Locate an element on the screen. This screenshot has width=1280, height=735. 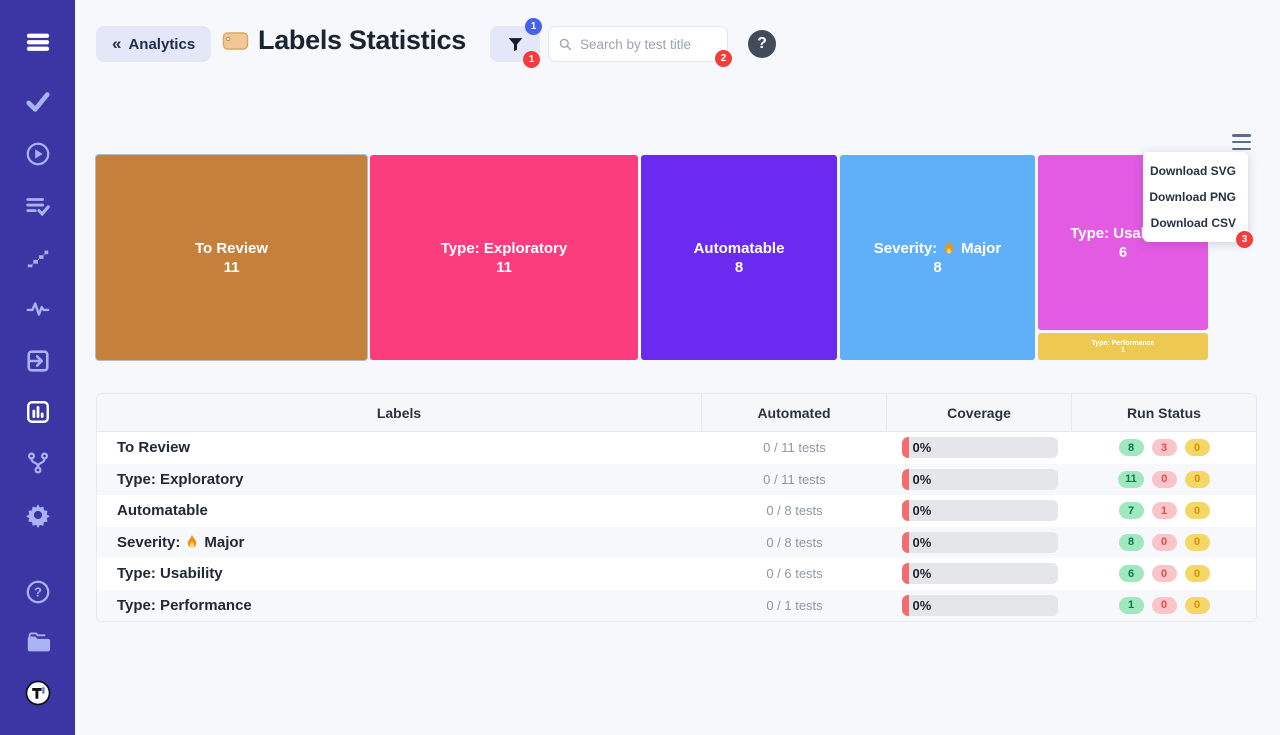
label-cell: To Review is located at coordinates (154, 448).